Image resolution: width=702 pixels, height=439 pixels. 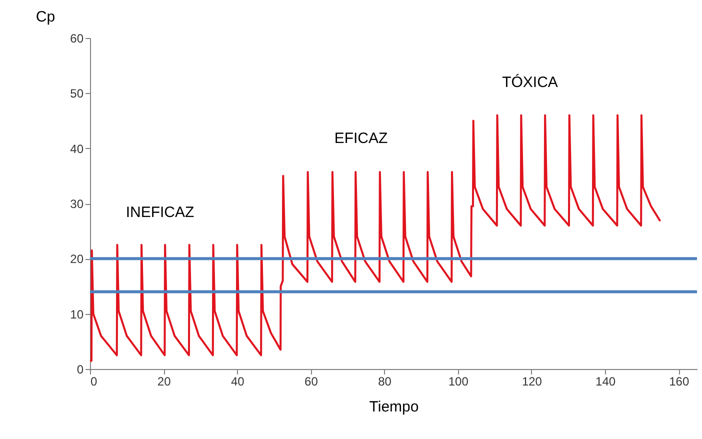 I want to click on x-tick-label: 140, so click(x=606, y=381).